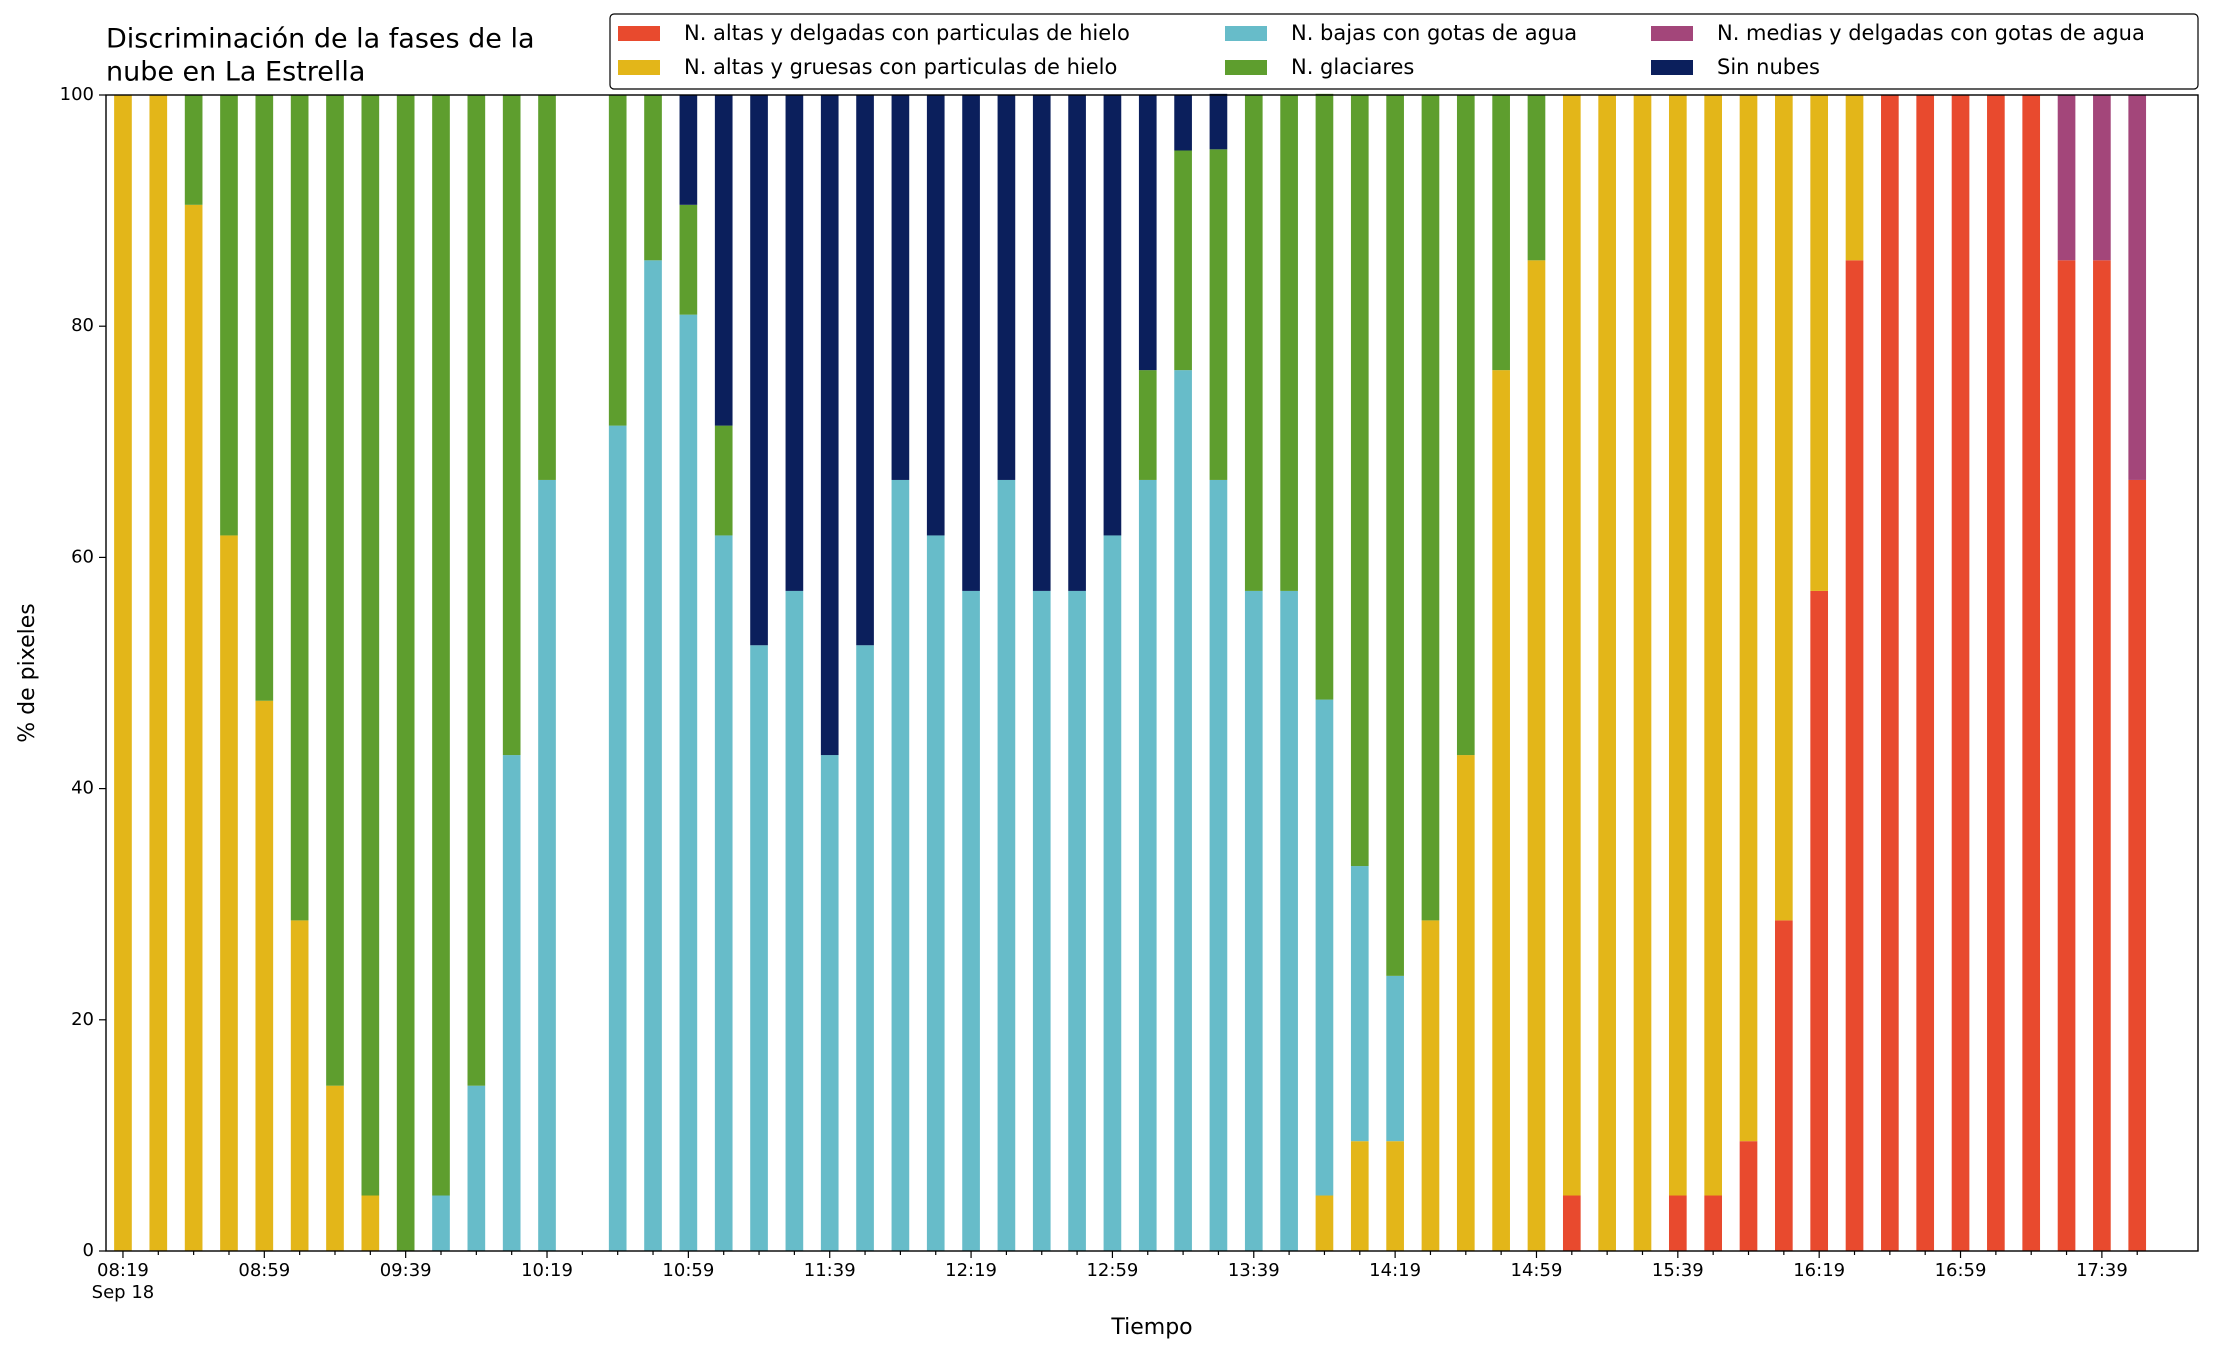 The width and height of the screenshot is (2216, 1355). What do you see at coordinates (77, 94) in the screenshot?
I see `y-tick-label: 100` at bounding box center [77, 94].